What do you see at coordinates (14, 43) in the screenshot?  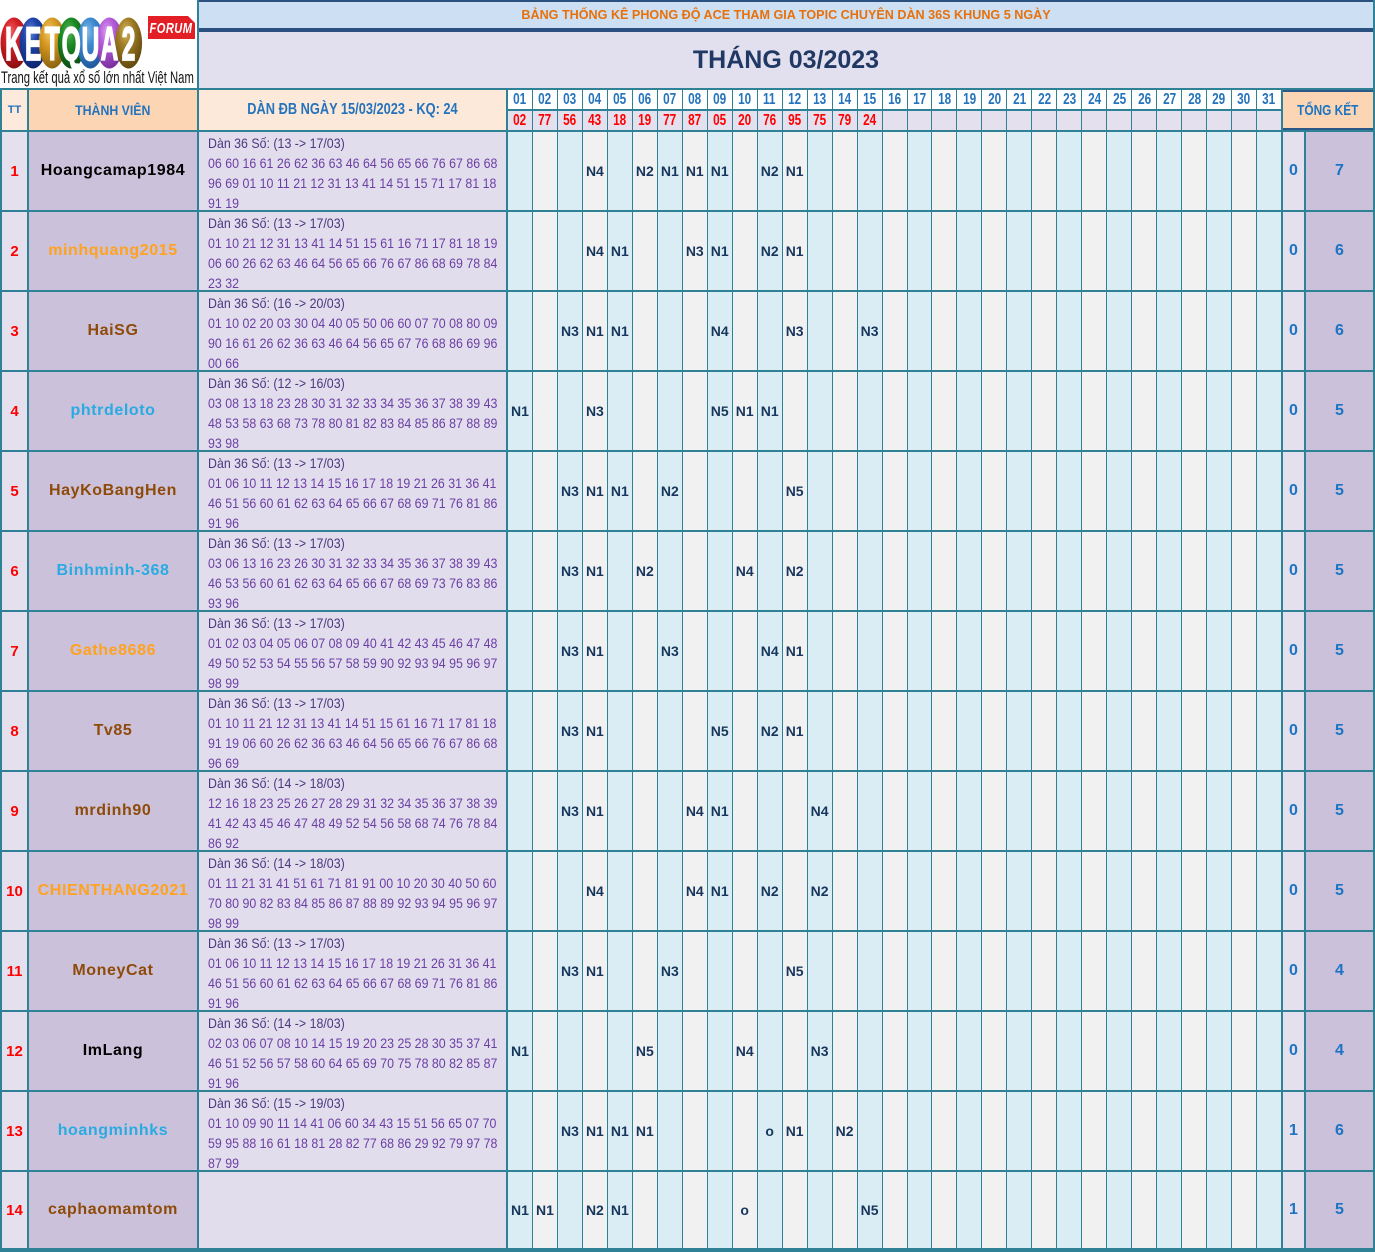 I see `svg-text: K` at bounding box center [14, 43].